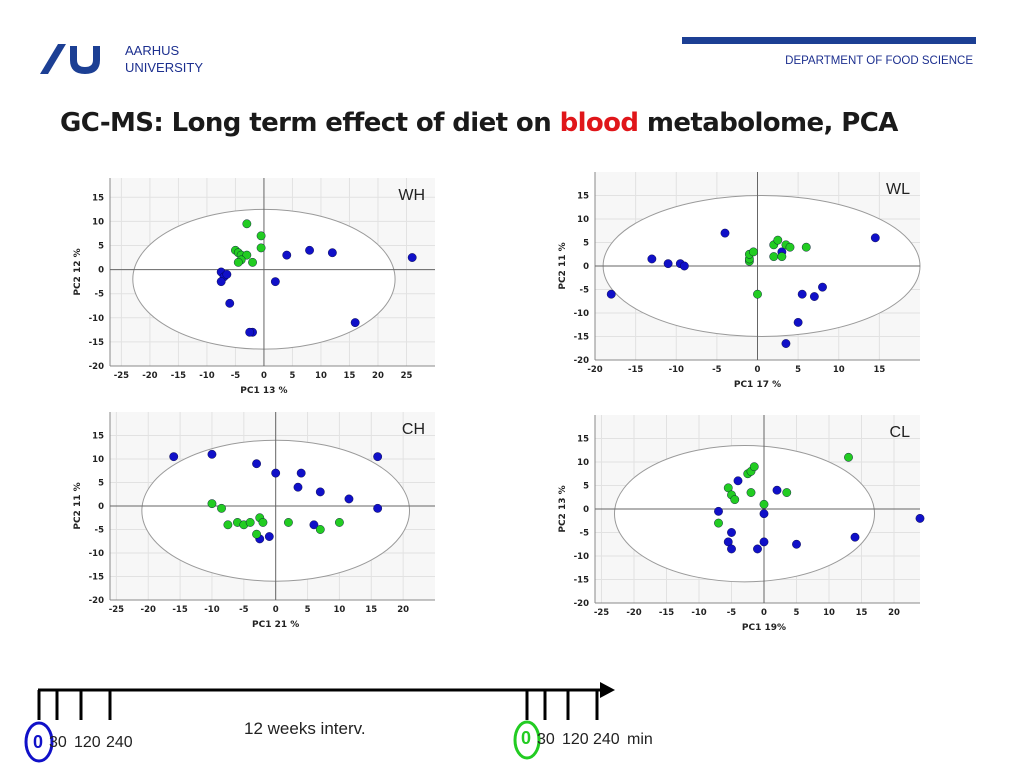 This screenshot has width=1024, height=768. What do you see at coordinates (744, 514) in the screenshot?
I see `hotelling-ellipse` at bounding box center [744, 514].